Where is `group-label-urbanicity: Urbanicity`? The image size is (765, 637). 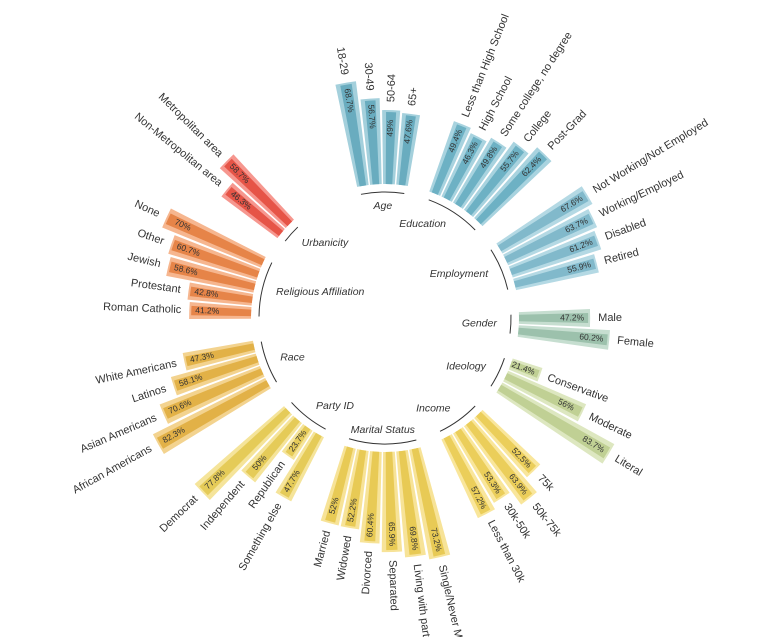
group-label-urbanicity: Urbanicity is located at coordinates (325, 243).